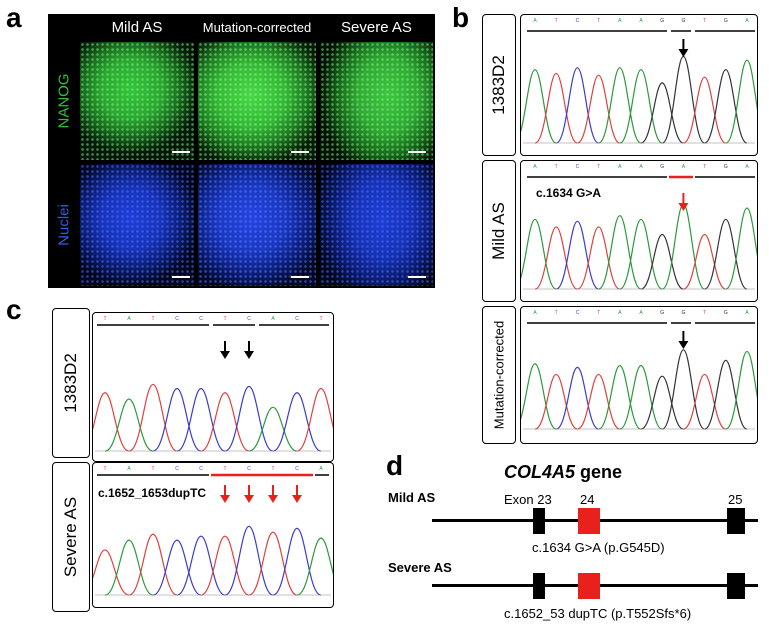 The image size is (769, 630). I want to click on exon-23-severe-as, so click(539, 586).